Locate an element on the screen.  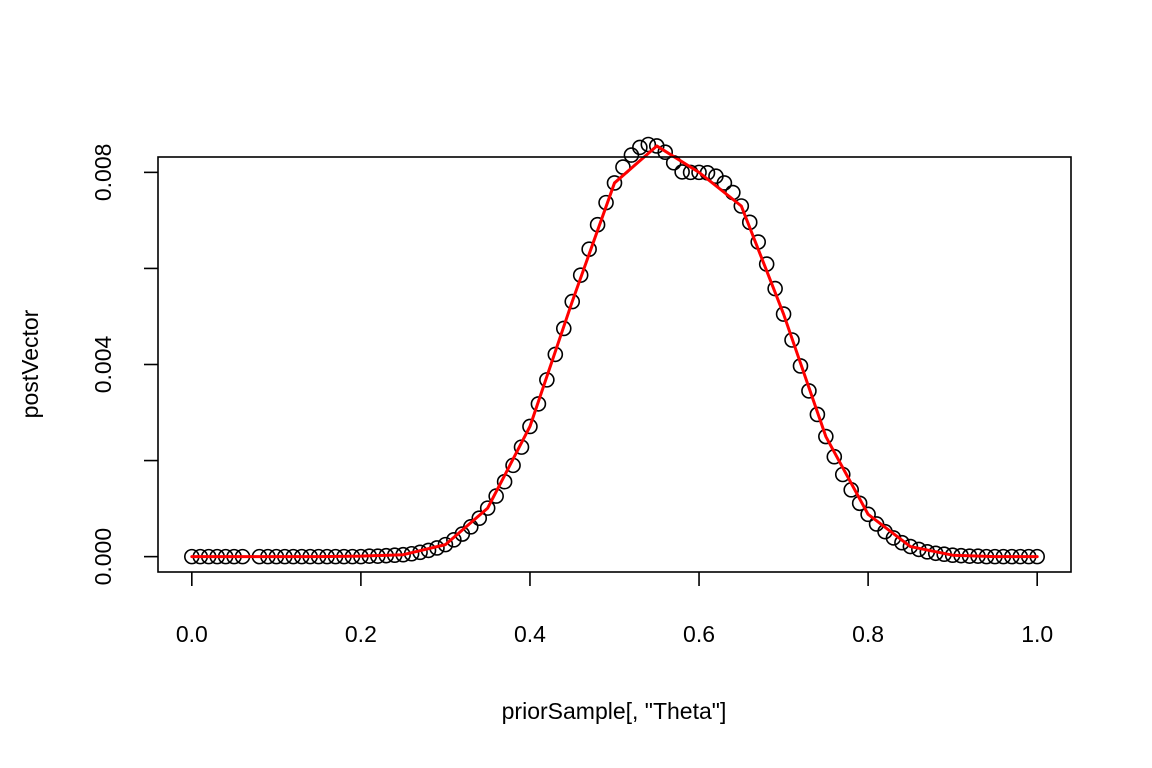
x-tick-label: 0.8 is located at coordinates (868, 634).